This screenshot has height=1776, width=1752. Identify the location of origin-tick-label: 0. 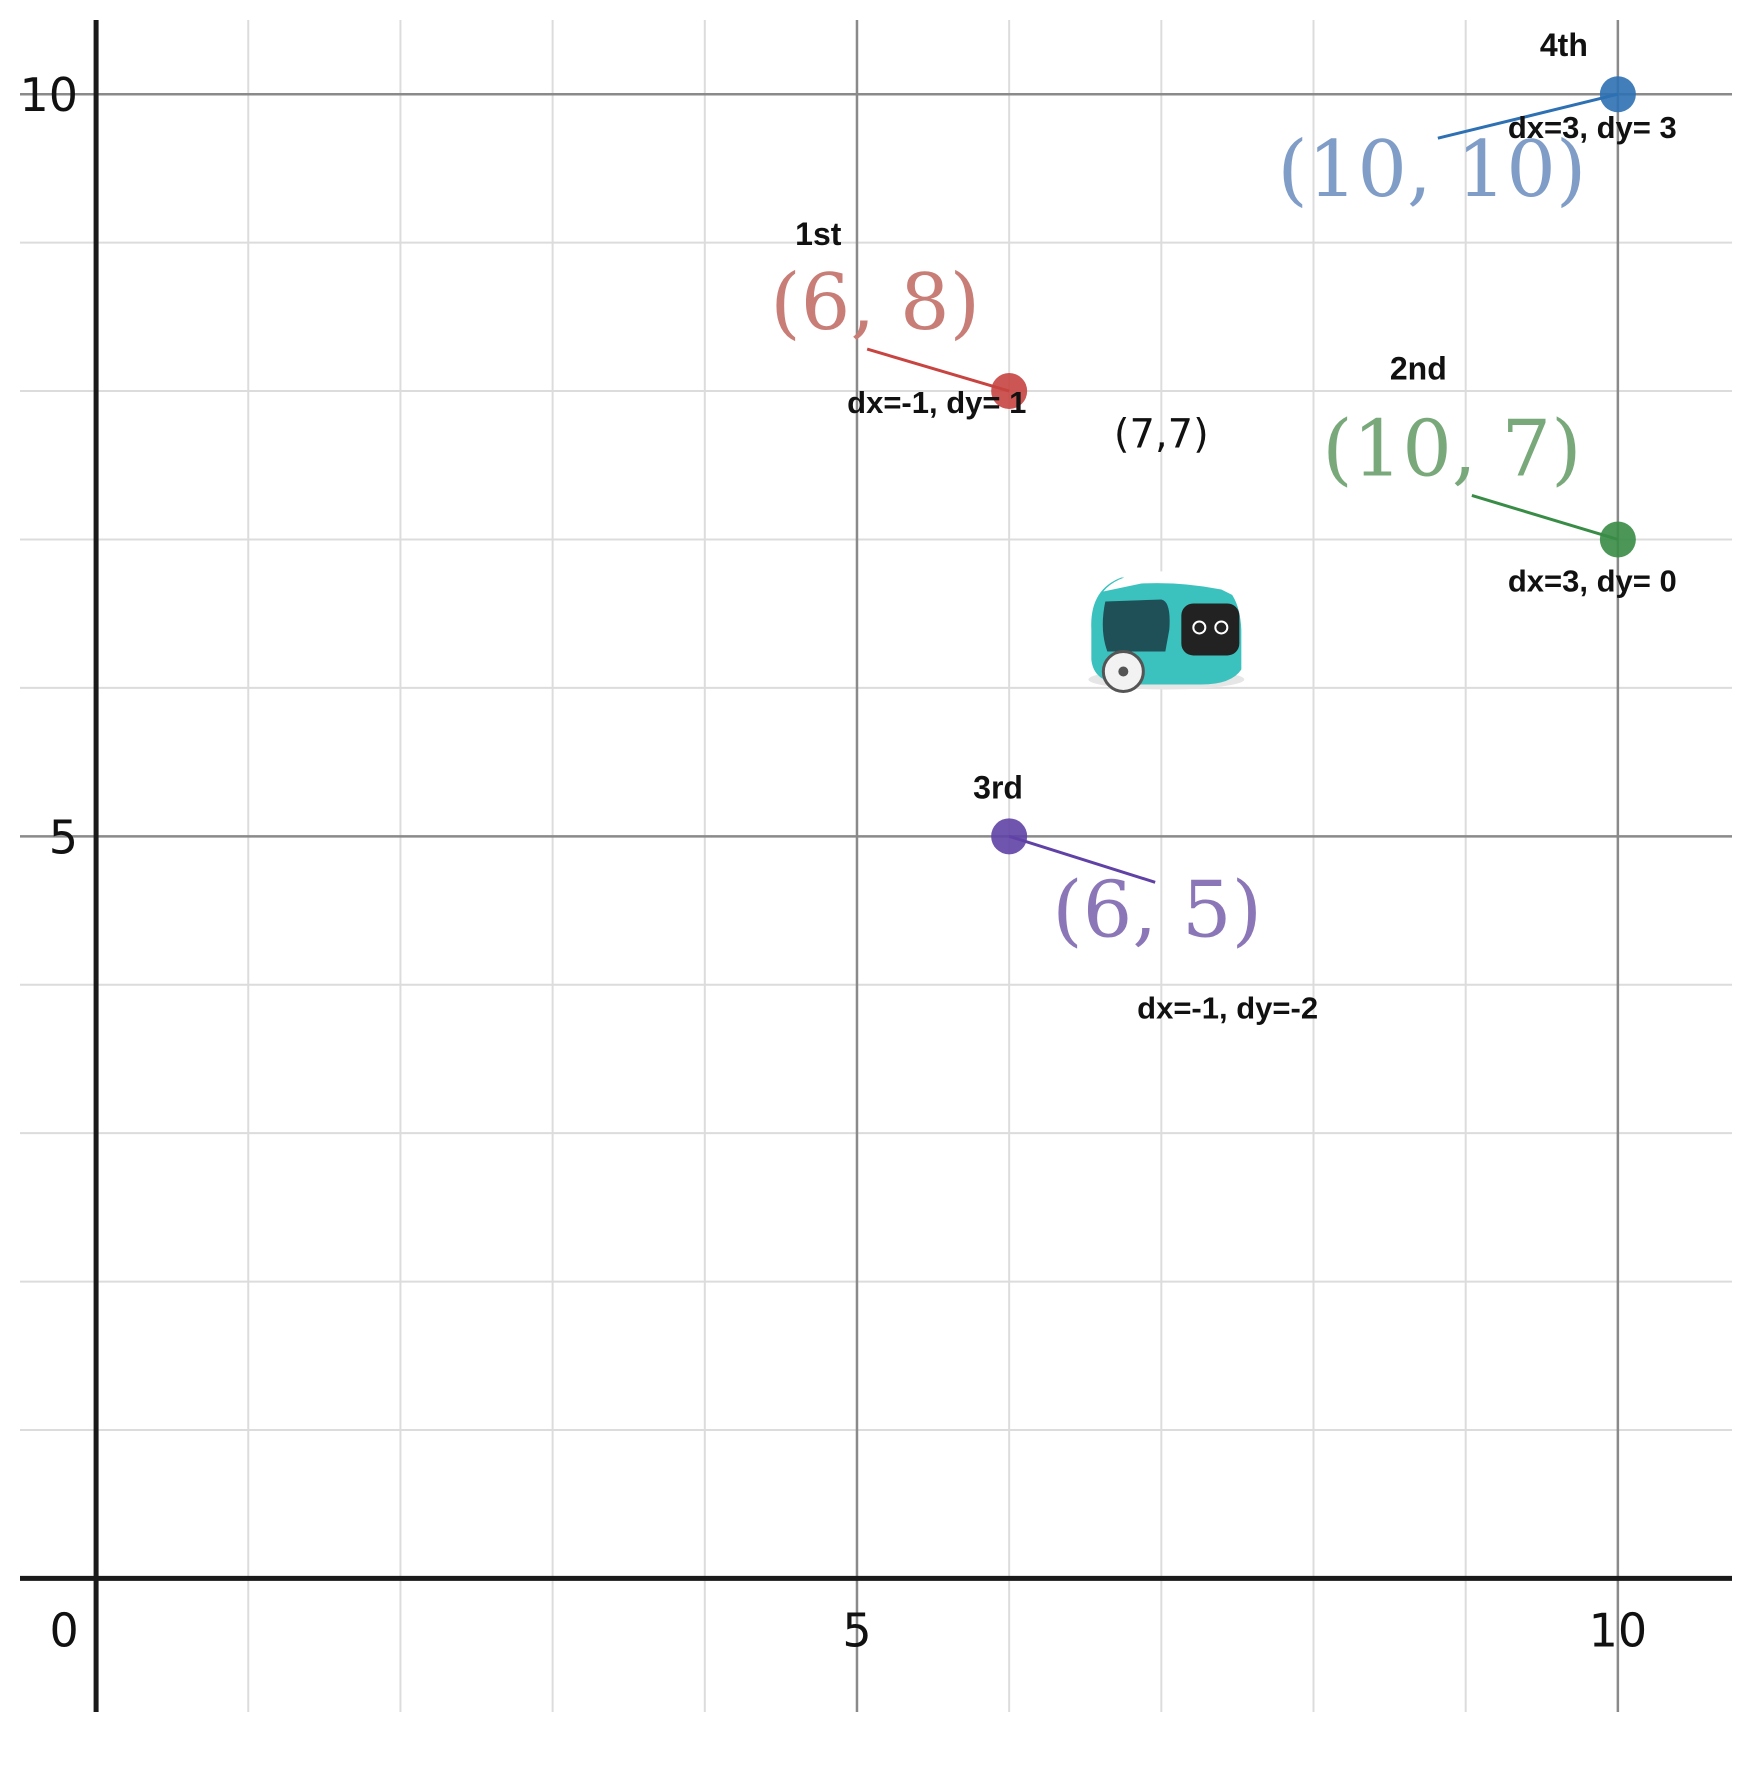
(63, 1630).